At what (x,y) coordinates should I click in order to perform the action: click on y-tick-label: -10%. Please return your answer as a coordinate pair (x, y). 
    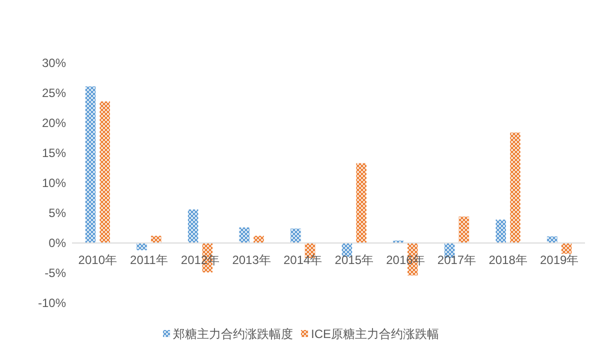
    Looking at the image, I should click on (52, 303).